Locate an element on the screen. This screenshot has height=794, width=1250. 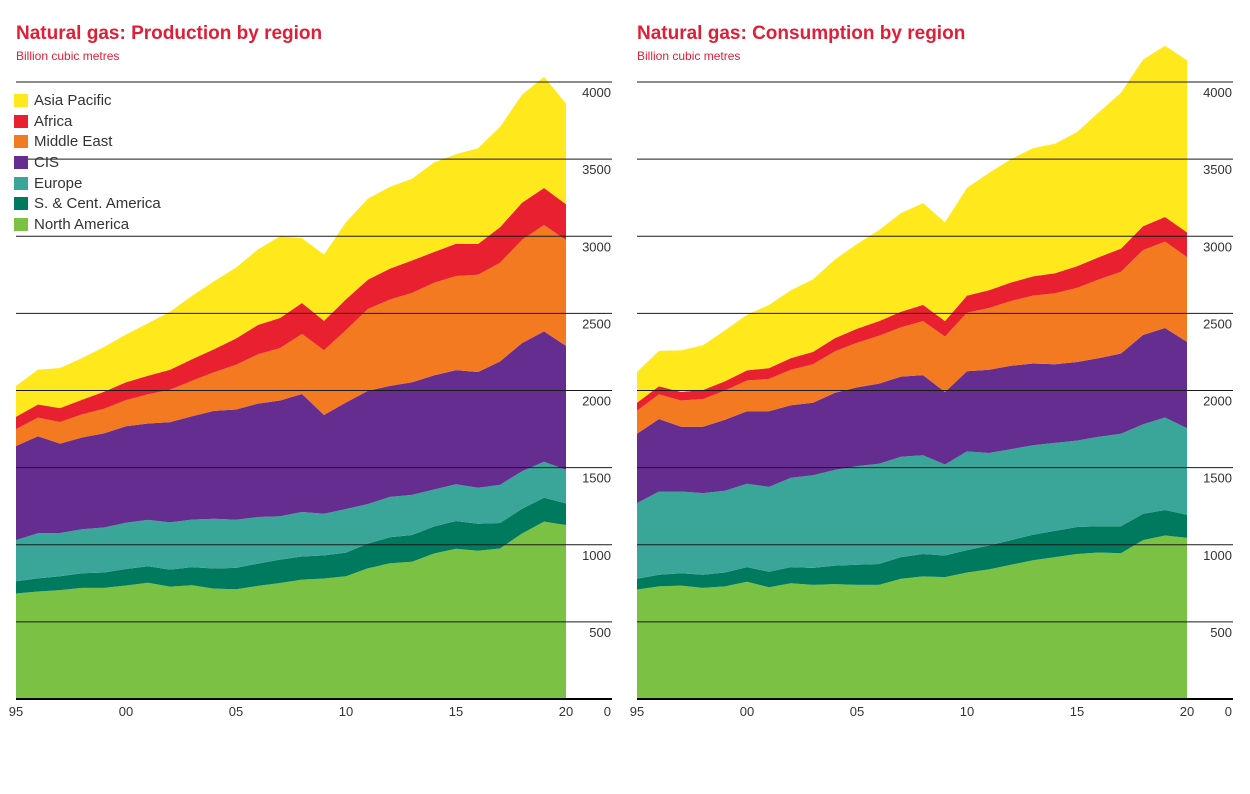
legend-label: S. & Cent. America is located at coordinates (97, 204).